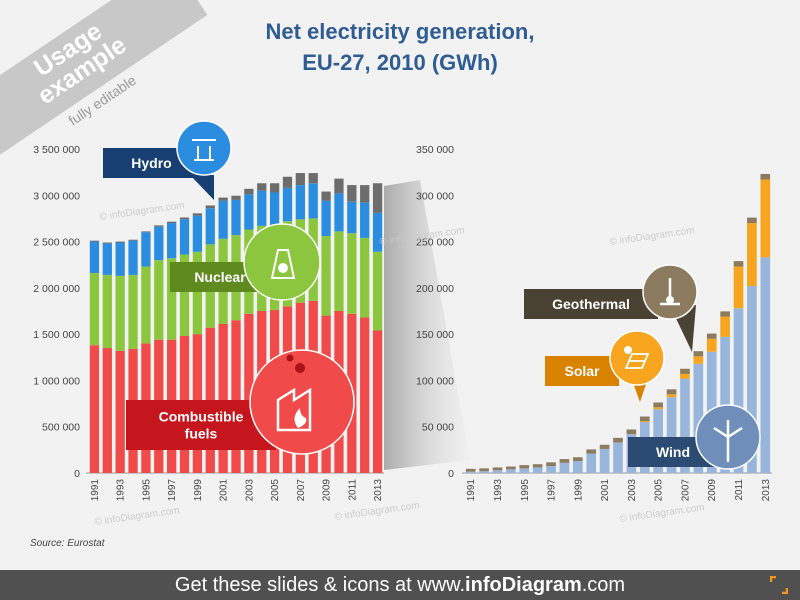 This screenshot has width=800, height=600. I want to click on left-bar-other-2005, so click(274, 188).